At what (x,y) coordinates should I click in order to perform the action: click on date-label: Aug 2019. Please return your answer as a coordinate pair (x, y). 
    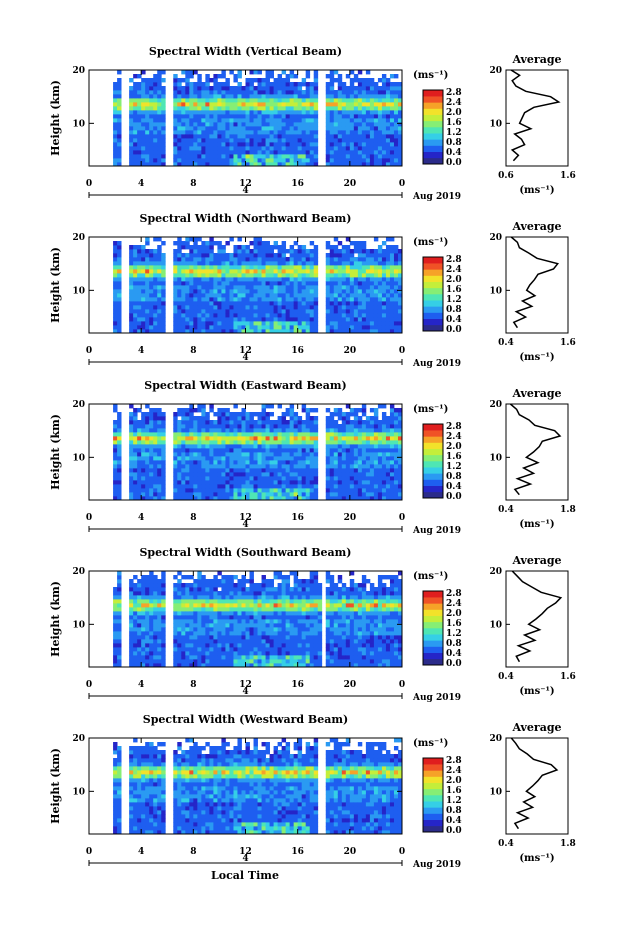
    Looking at the image, I should click on (436, 364).